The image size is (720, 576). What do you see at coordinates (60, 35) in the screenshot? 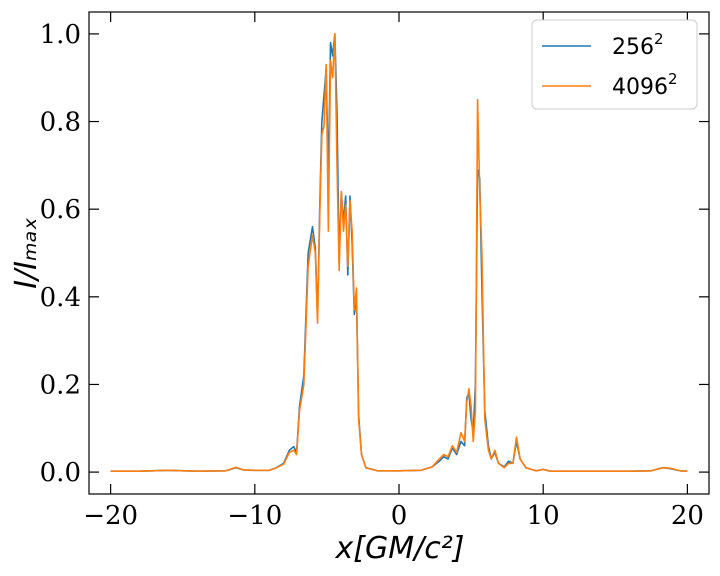
I see `y-tick-label: 1.0` at bounding box center [60, 35].